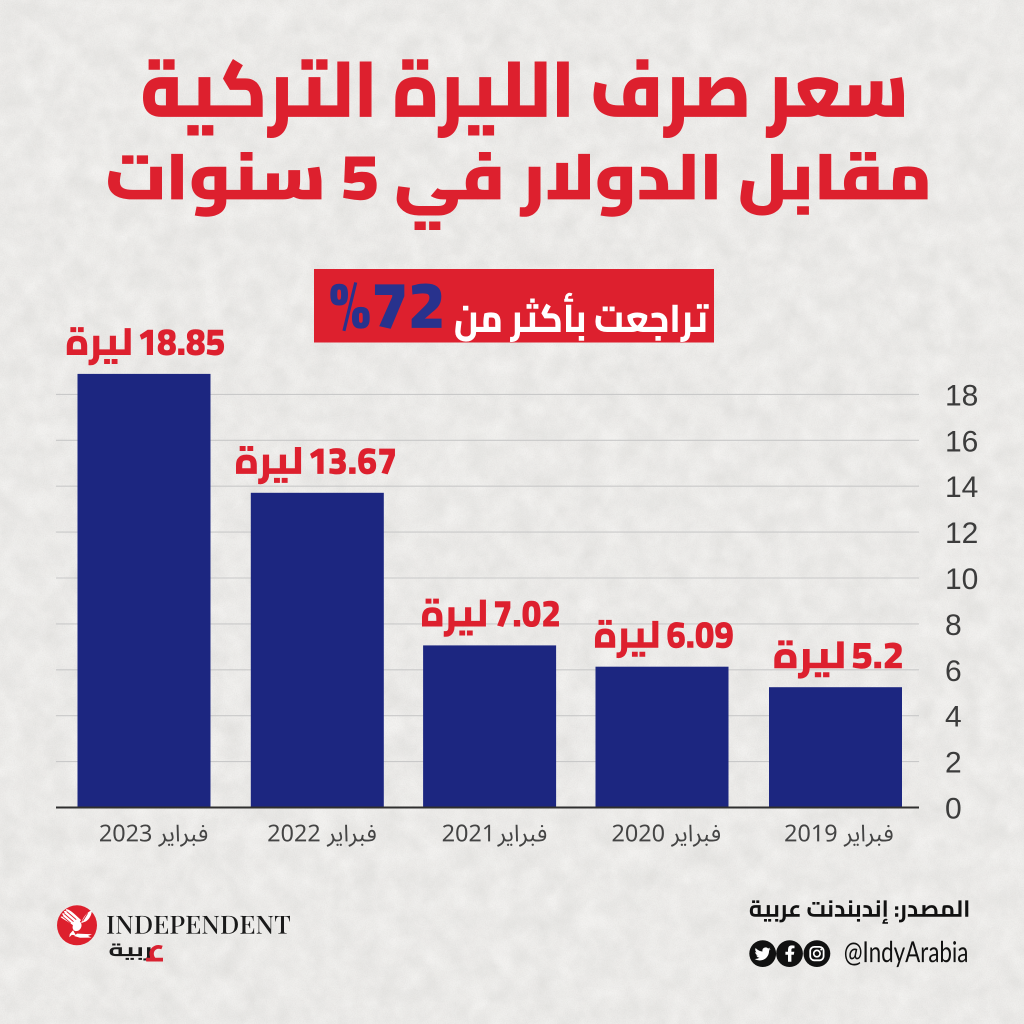 The image size is (1024, 1024). I want to click on svg-text: 10, so click(961, 579).